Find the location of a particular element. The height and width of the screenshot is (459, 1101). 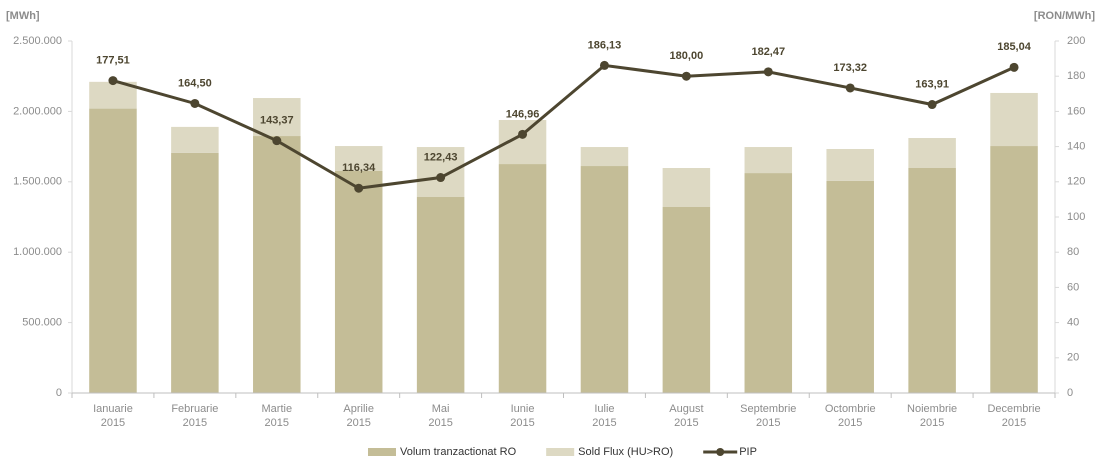

x-tick-label: Mai 2015 is located at coordinates (440, 416).